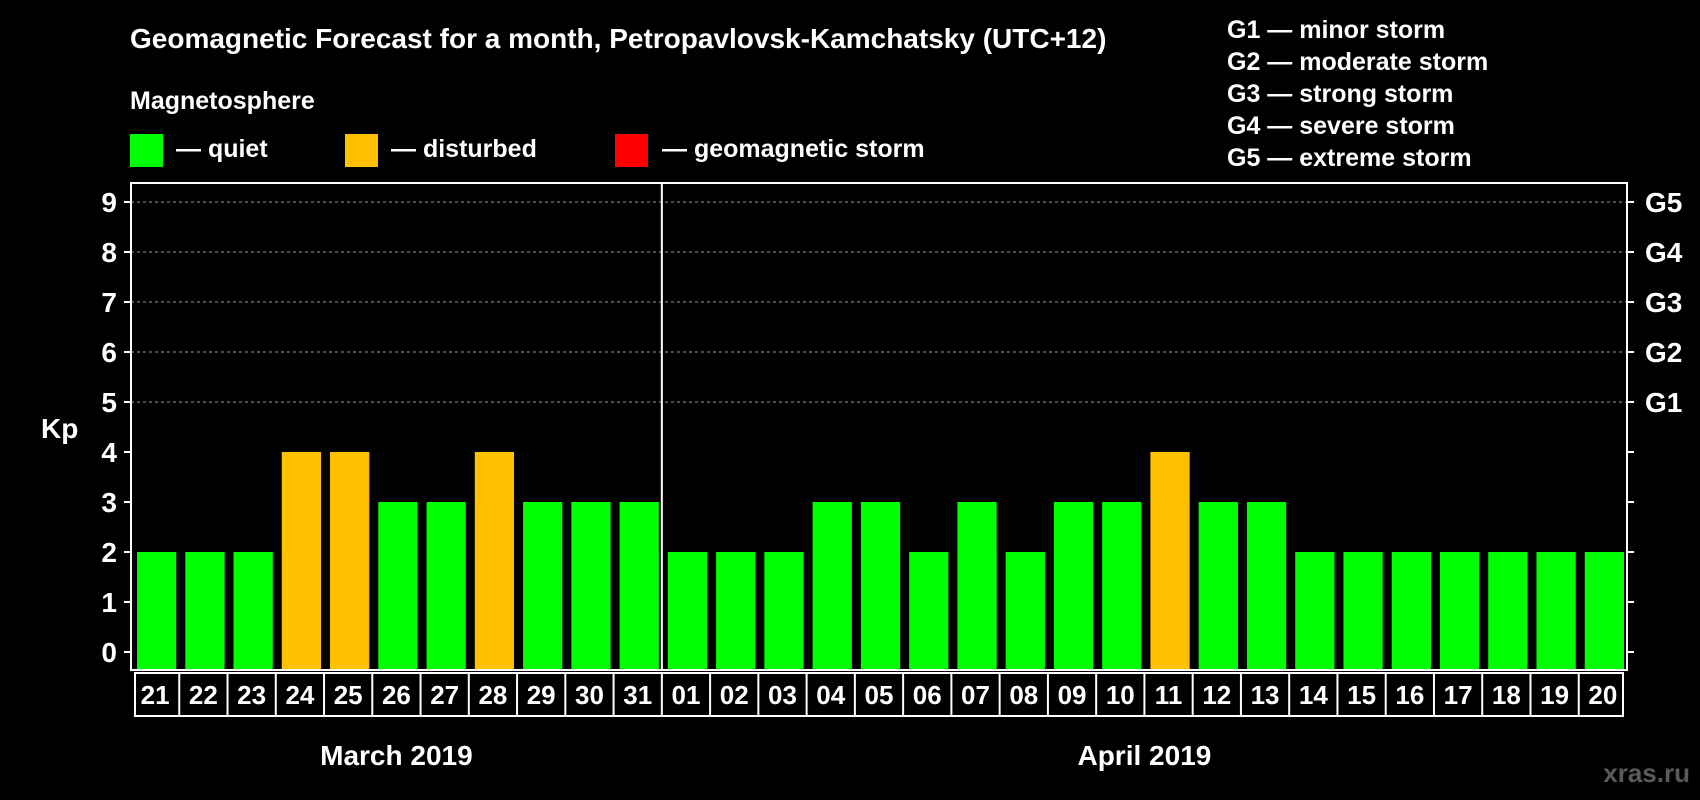  What do you see at coordinates (1340, 94) in the screenshot?
I see `storm-scale-g3: G3 — strong storm` at bounding box center [1340, 94].